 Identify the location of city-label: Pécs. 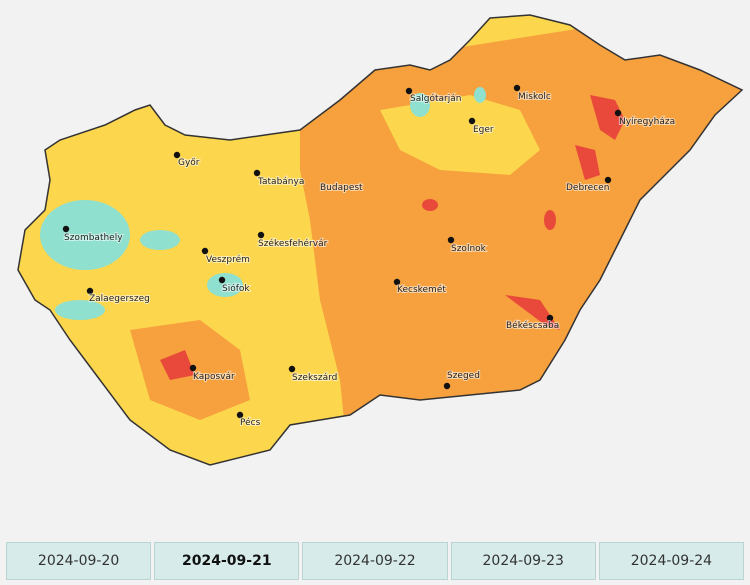
(250, 422).